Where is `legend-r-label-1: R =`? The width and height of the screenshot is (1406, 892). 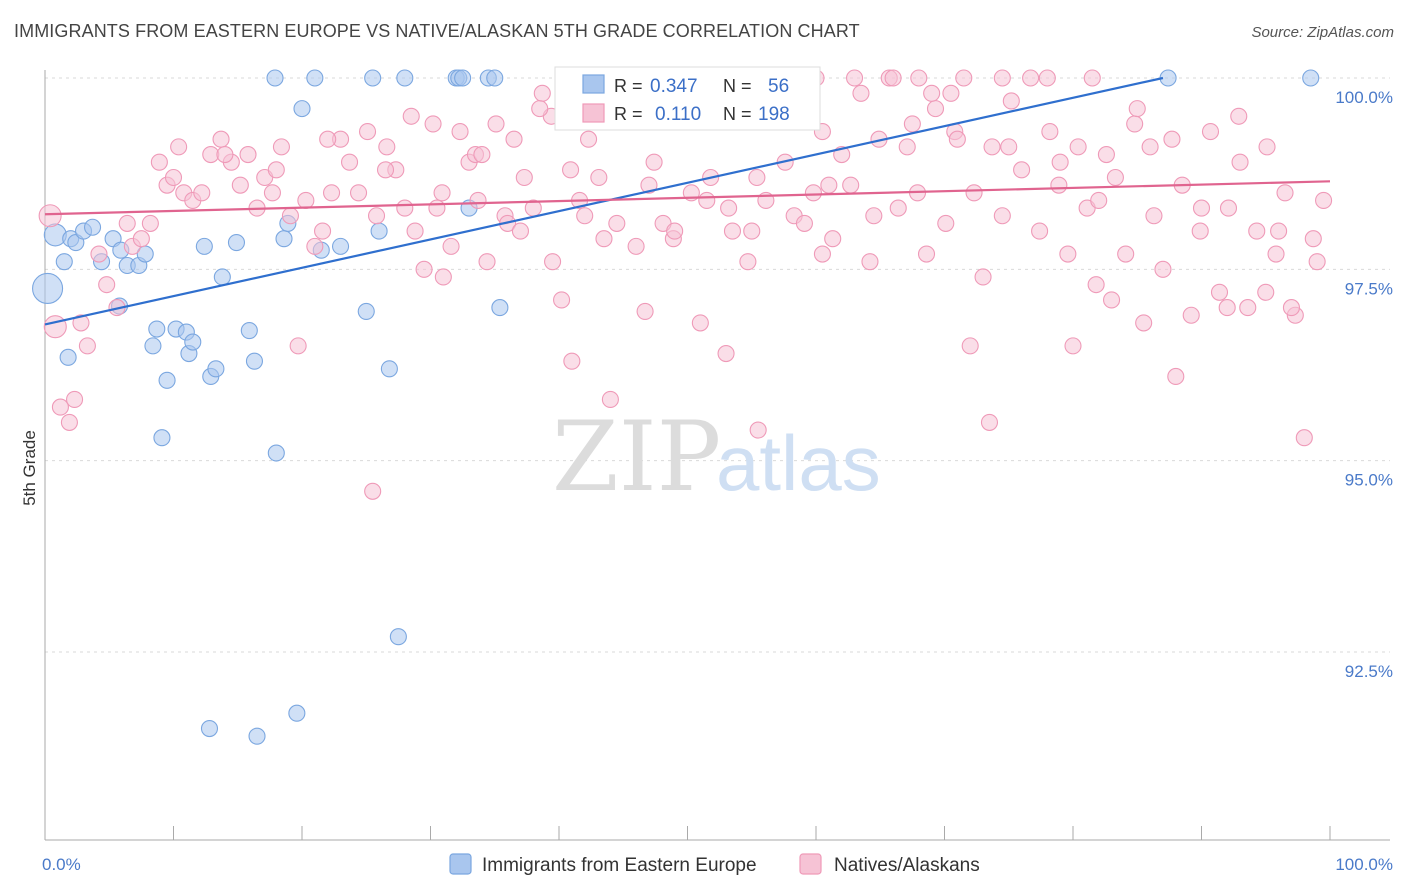 legend-r-label-1: R = is located at coordinates (628, 114).